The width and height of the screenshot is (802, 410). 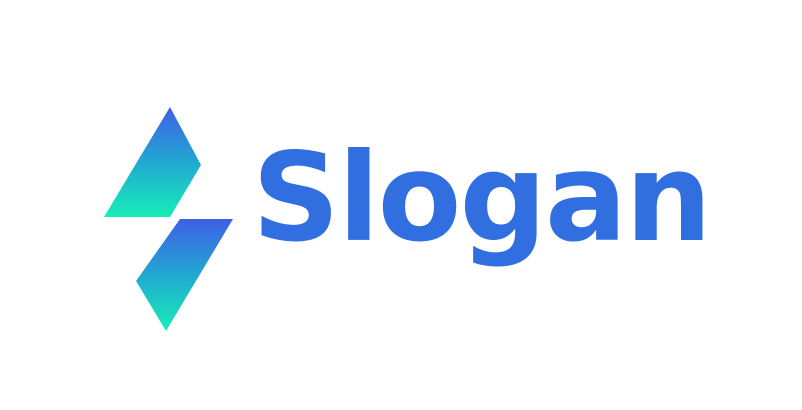 I want to click on lightning-bolt-icon, so click(x=168, y=219).